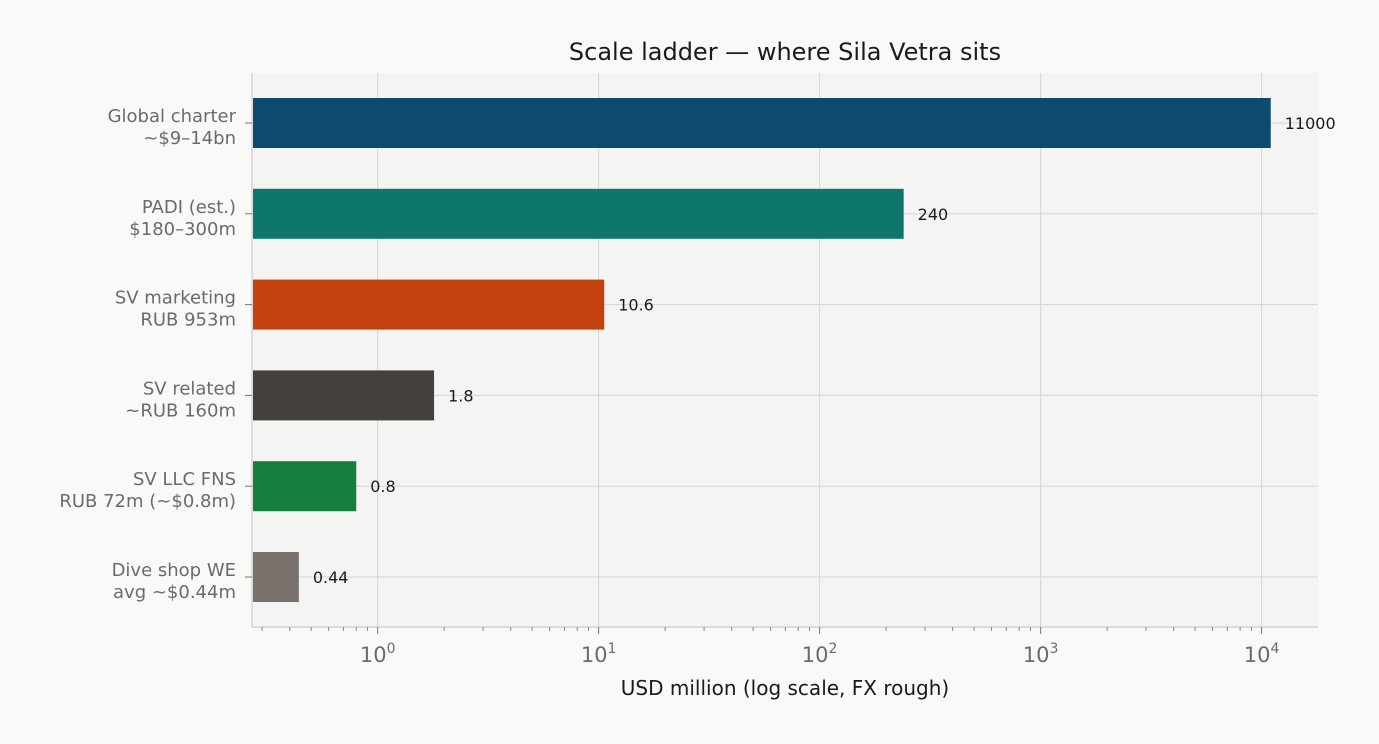 The height and width of the screenshot is (744, 1379). What do you see at coordinates (188, 320) in the screenshot?
I see `y-tick-label: RUB 953m` at bounding box center [188, 320].